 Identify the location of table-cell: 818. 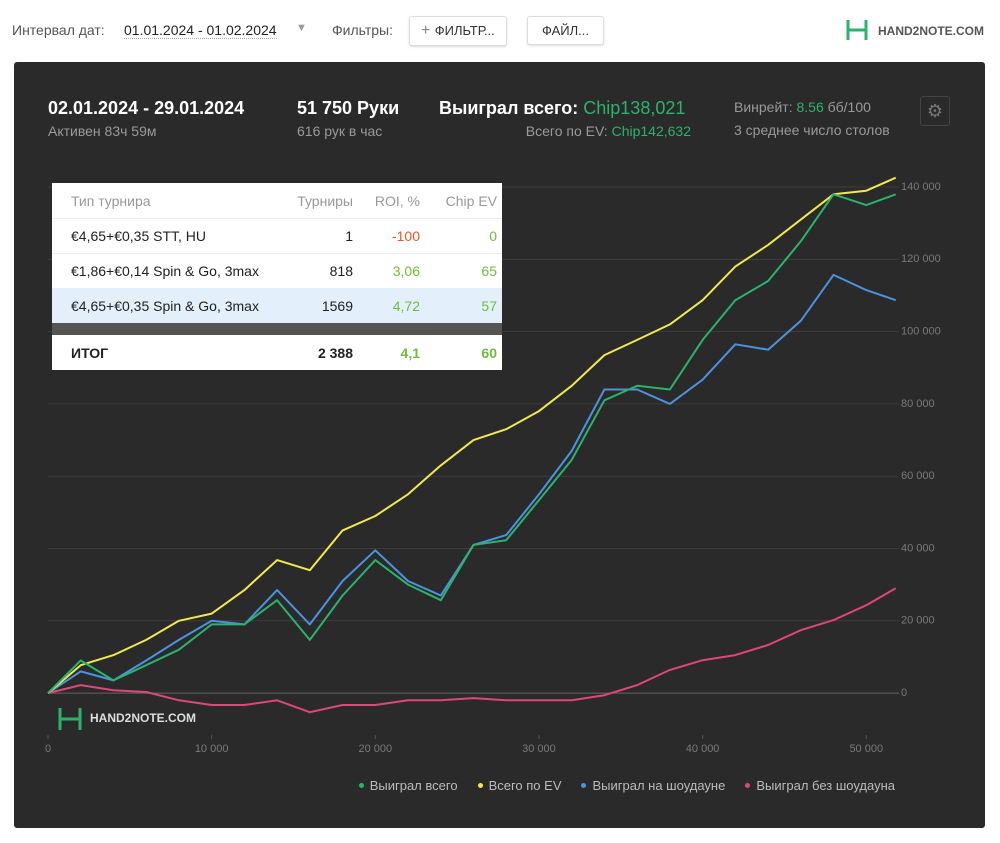
(341, 271).